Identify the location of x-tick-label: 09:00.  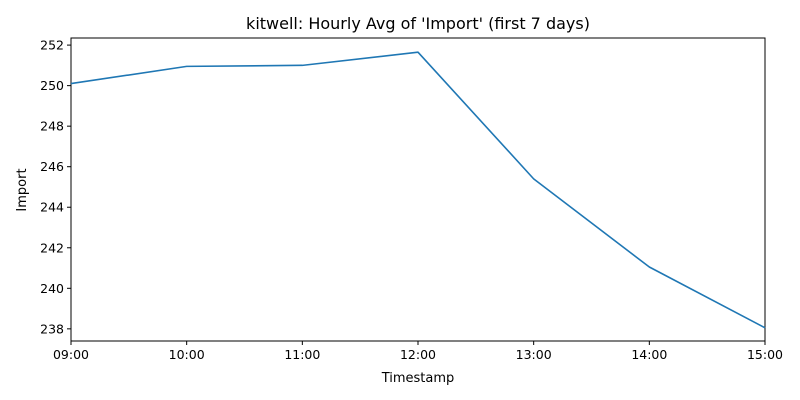
(71, 354).